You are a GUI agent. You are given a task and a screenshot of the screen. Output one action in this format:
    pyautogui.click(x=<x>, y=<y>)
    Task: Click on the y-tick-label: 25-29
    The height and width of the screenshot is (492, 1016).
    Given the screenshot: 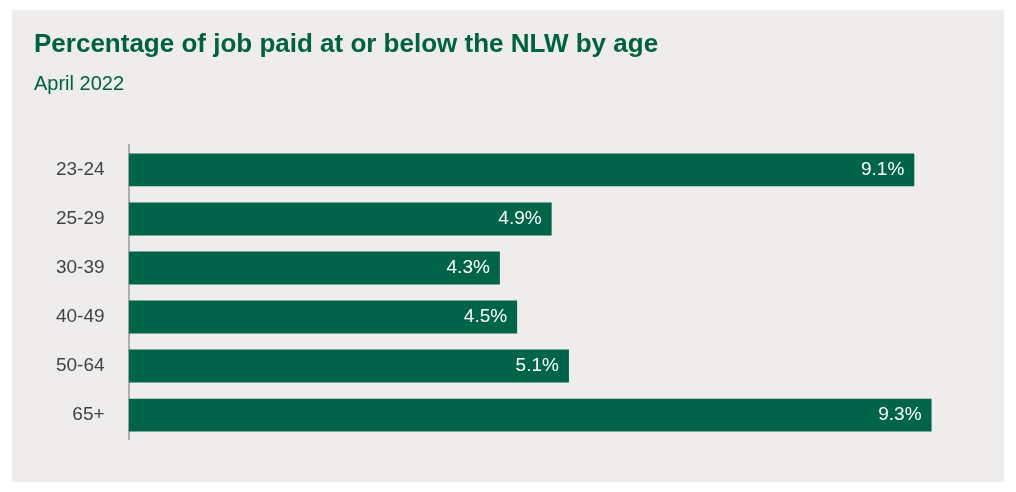 What is the action you would take?
    pyautogui.click(x=80, y=218)
    